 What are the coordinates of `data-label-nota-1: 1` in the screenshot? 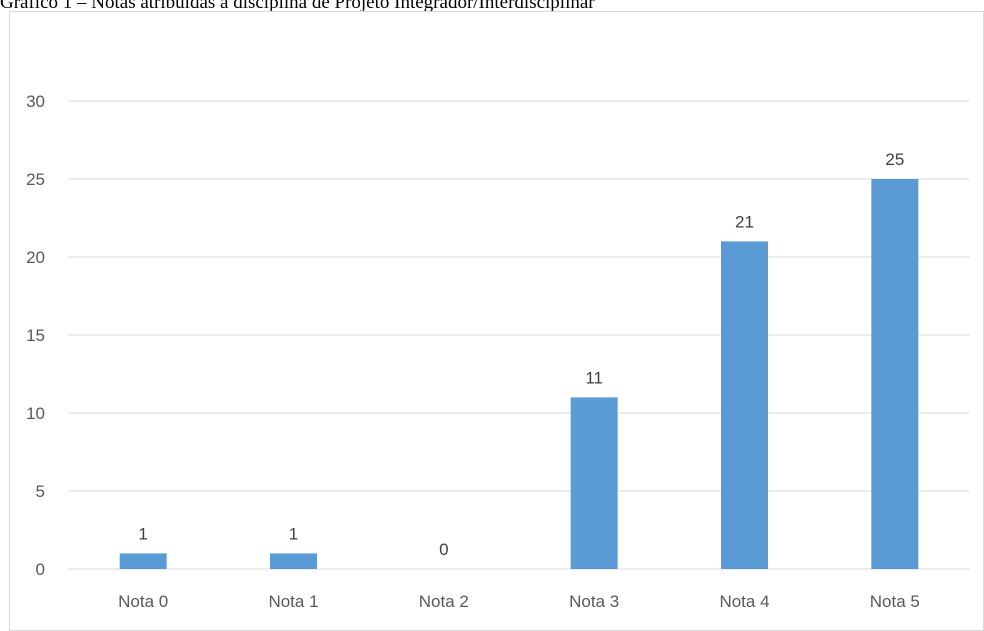 It's located at (293, 533).